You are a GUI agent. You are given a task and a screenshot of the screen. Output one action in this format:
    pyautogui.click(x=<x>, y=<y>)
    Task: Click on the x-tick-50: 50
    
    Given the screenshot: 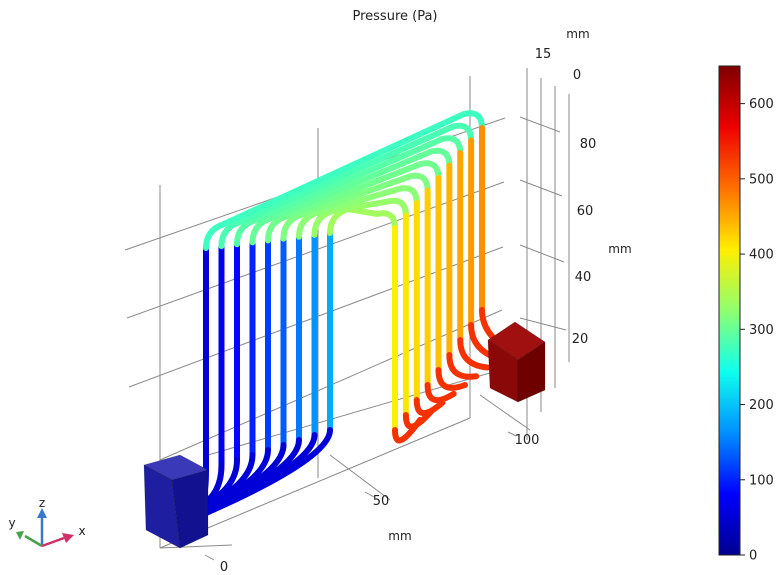 What is the action you would take?
    pyautogui.click(x=381, y=501)
    